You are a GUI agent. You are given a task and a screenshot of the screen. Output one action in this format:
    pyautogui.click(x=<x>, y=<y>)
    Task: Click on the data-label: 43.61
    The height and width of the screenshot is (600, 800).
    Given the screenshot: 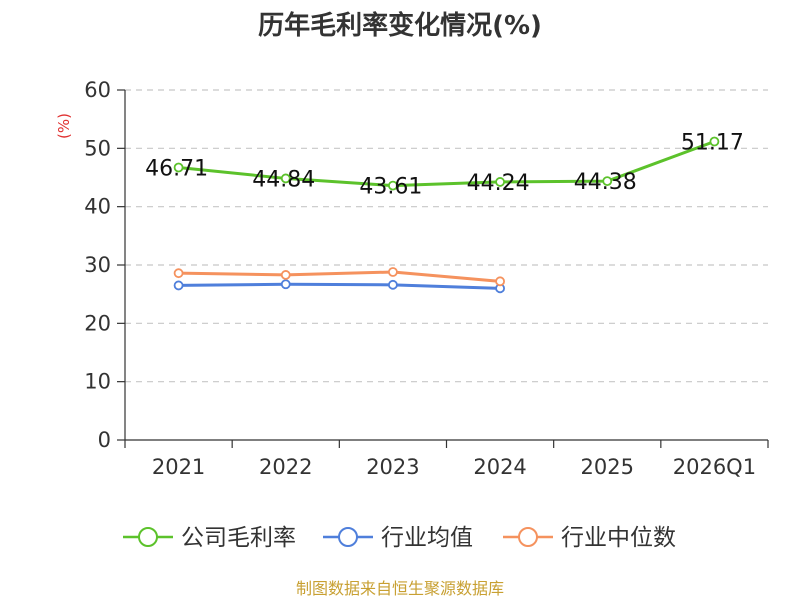 What is the action you would take?
    pyautogui.click(x=390, y=187)
    